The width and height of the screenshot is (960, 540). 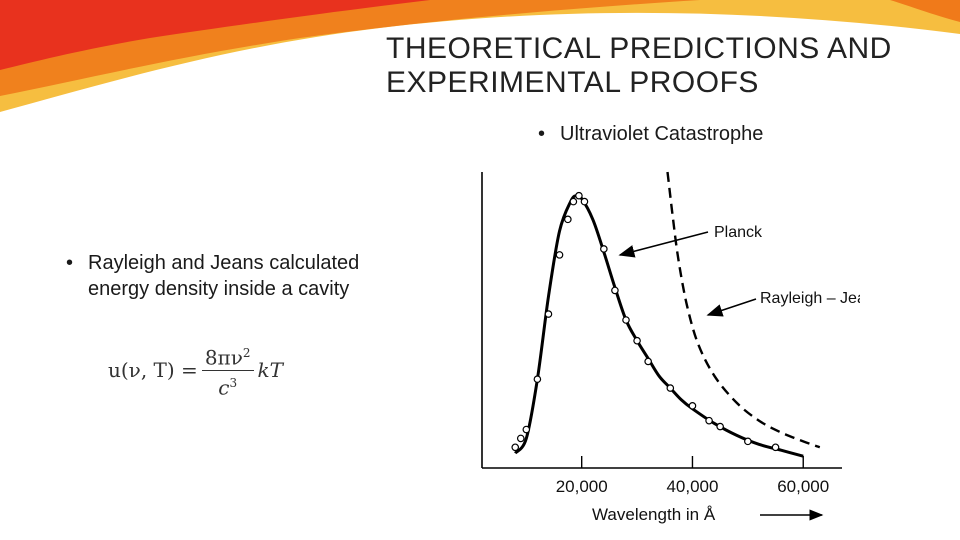 What do you see at coordinates (650, 134) in the screenshot?
I see `bullet-ultraviolet-catastrophe: Ultraviolet Catastrophe` at bounding box center [650, 134].